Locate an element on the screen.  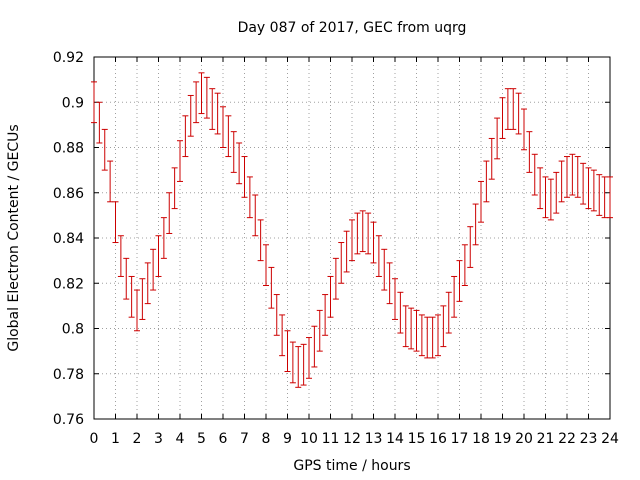
x-tick-label: 21 is located at coordinates (546, 439).